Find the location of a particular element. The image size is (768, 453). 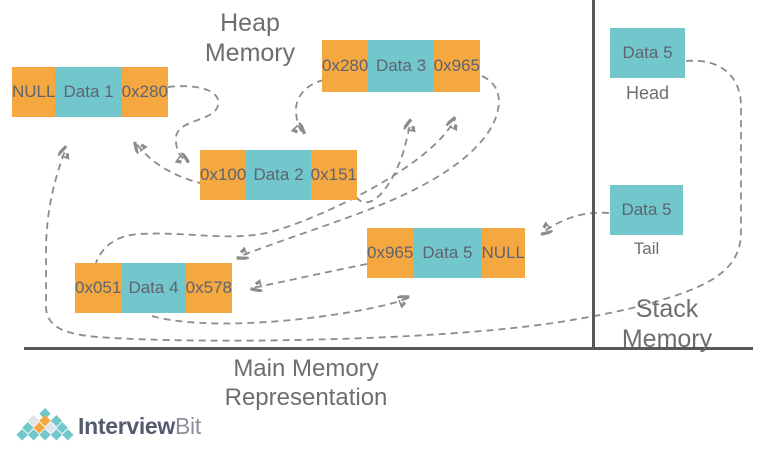

node-1-prev-cell: NULL is located at coordinates (34, 92).